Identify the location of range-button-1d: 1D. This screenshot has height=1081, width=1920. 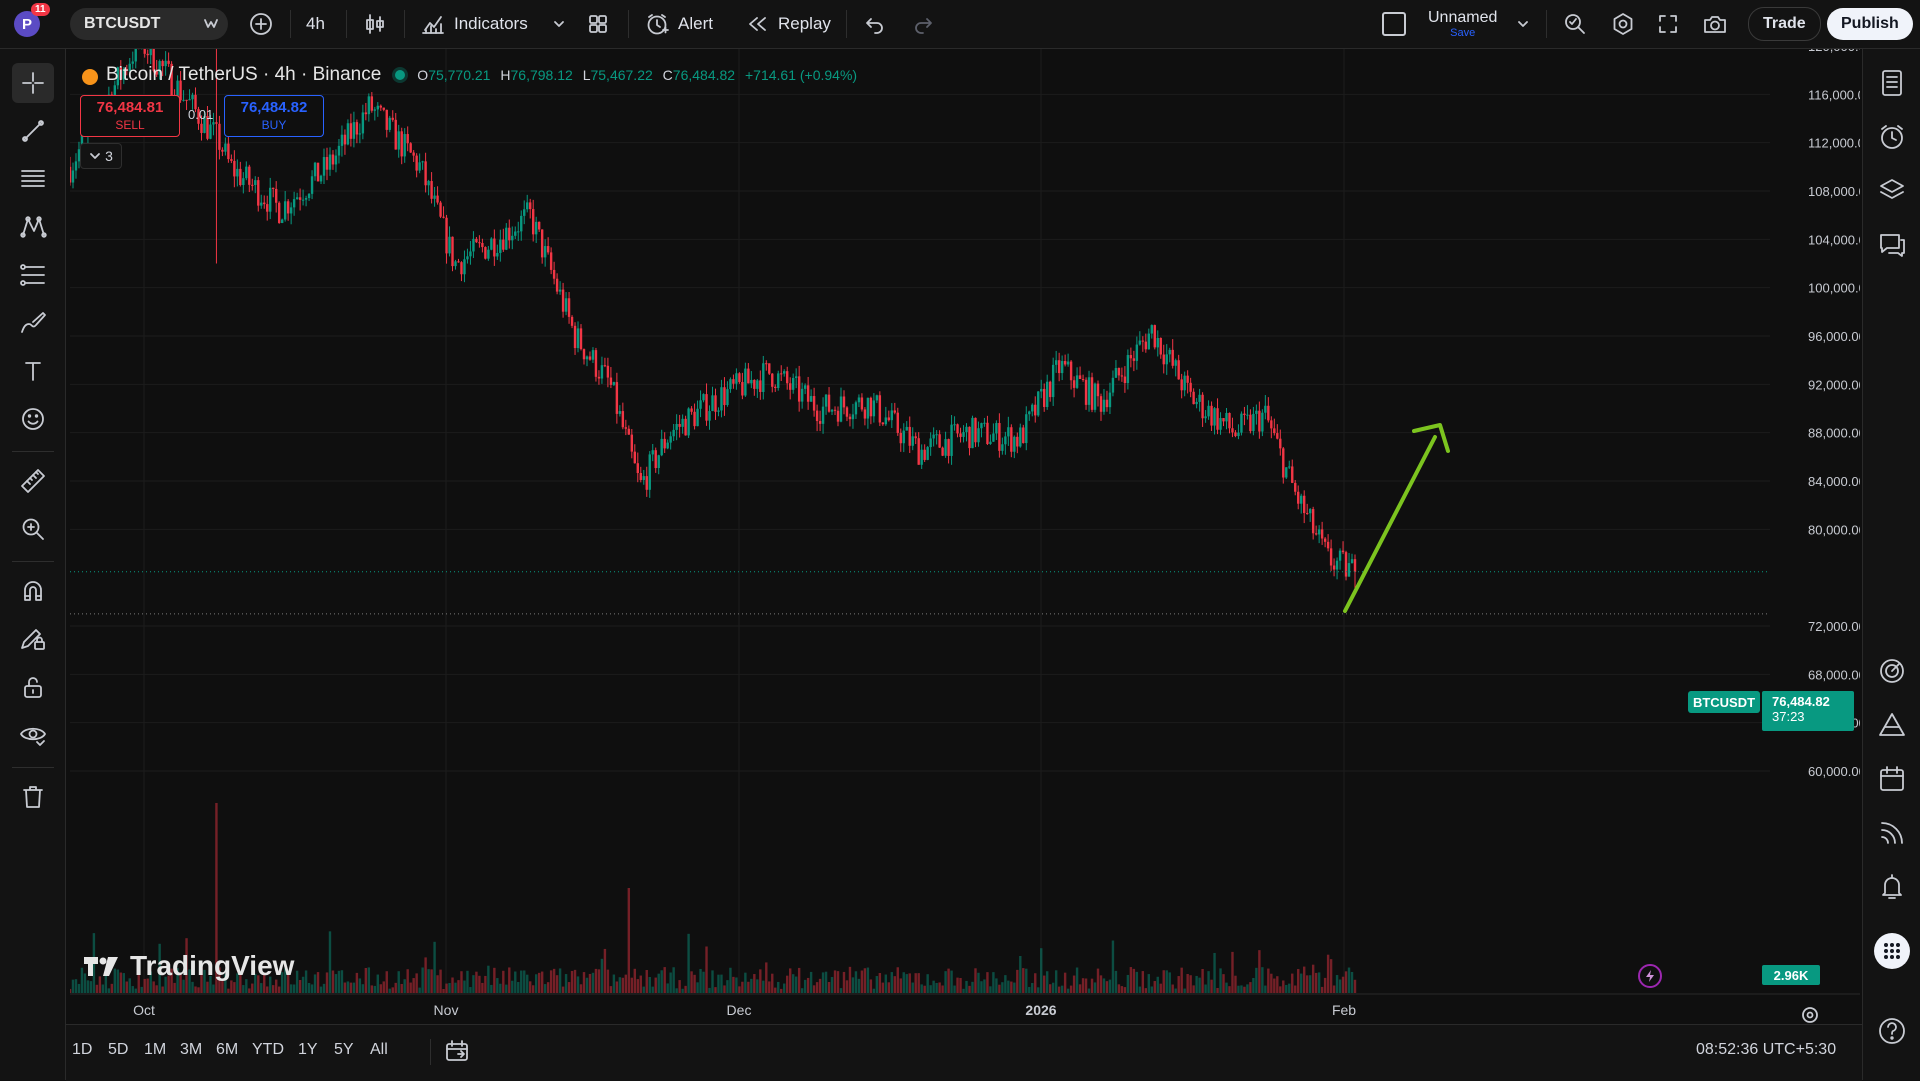
(82, 1049).